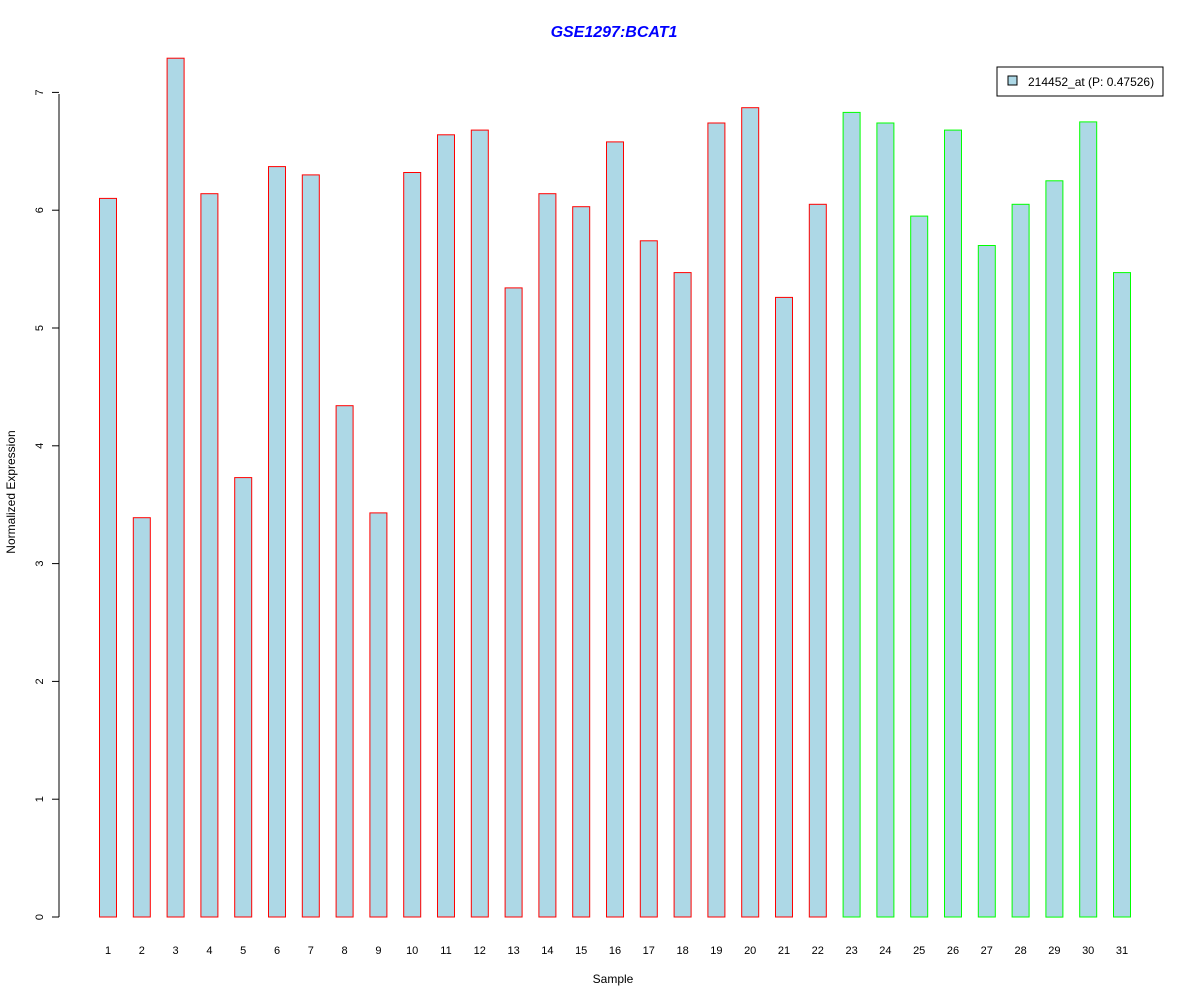 Image resolution: width=1200 pixels, height=1000 pixels. Describe the element at coordinates (40, 799) in the screenshot. I see `y-tick-label: 1` at that location.